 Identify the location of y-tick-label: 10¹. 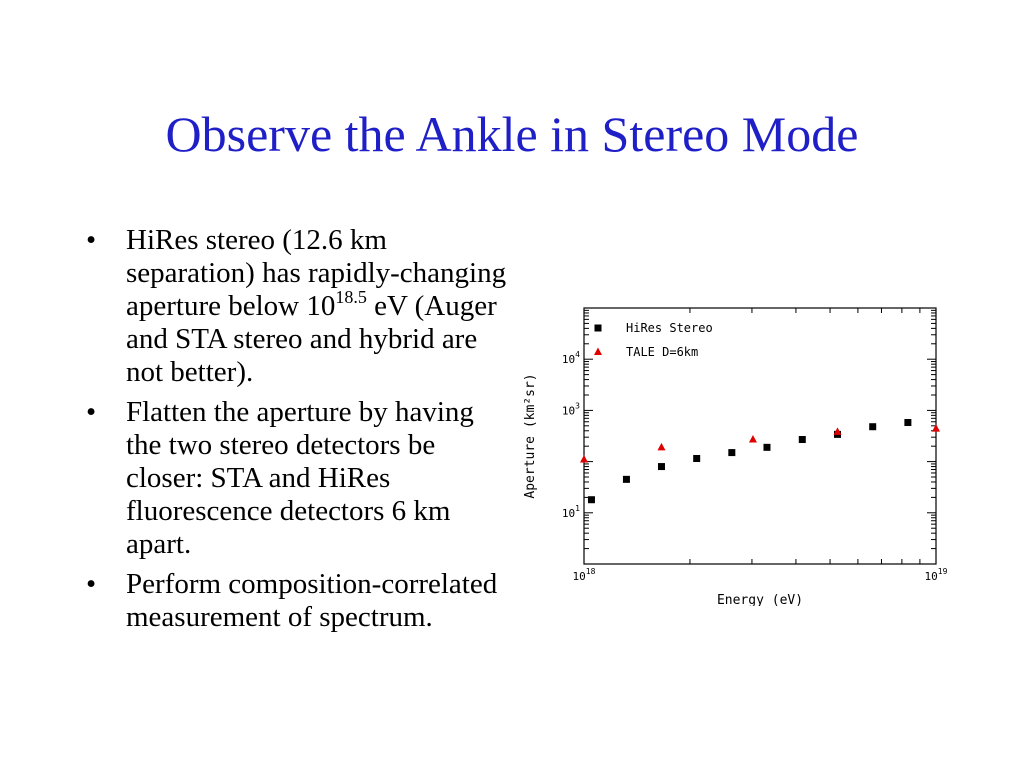
(571, 512).